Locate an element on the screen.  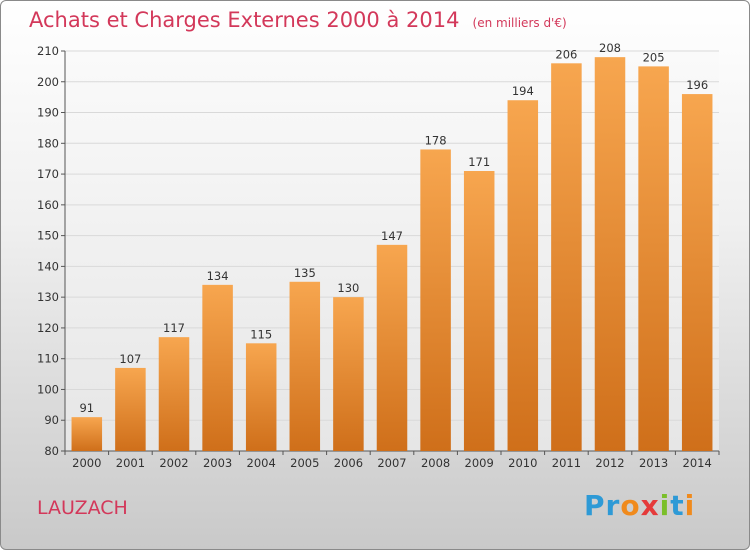
x-tick-label: 2014 is located at coordinates (697, 463).